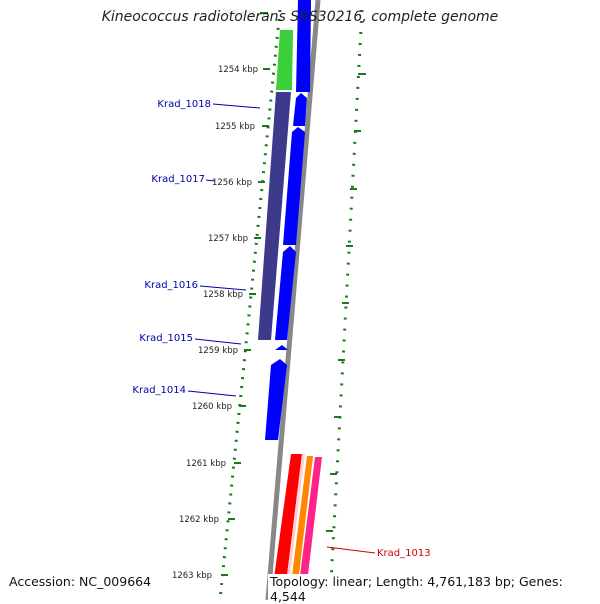 The height and width of the screenshot is (604, 600). I want to click on kbp-label: 1256 kbp, so click(232, 183).